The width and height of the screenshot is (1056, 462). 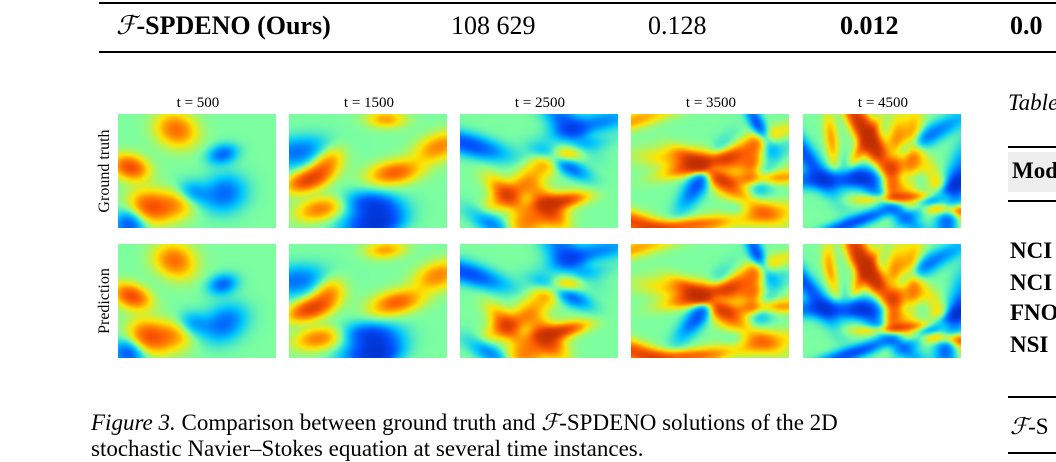 I want to click on side-table-row: FNO, so click(x=1033, y=312).